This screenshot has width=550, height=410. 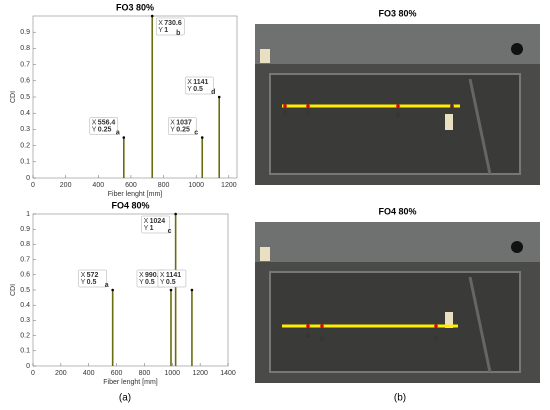 What do you see at coordinates (25, 335) in the screenshot?
I see `y-tick-label: 0.2` at bounding box center [25, 335].